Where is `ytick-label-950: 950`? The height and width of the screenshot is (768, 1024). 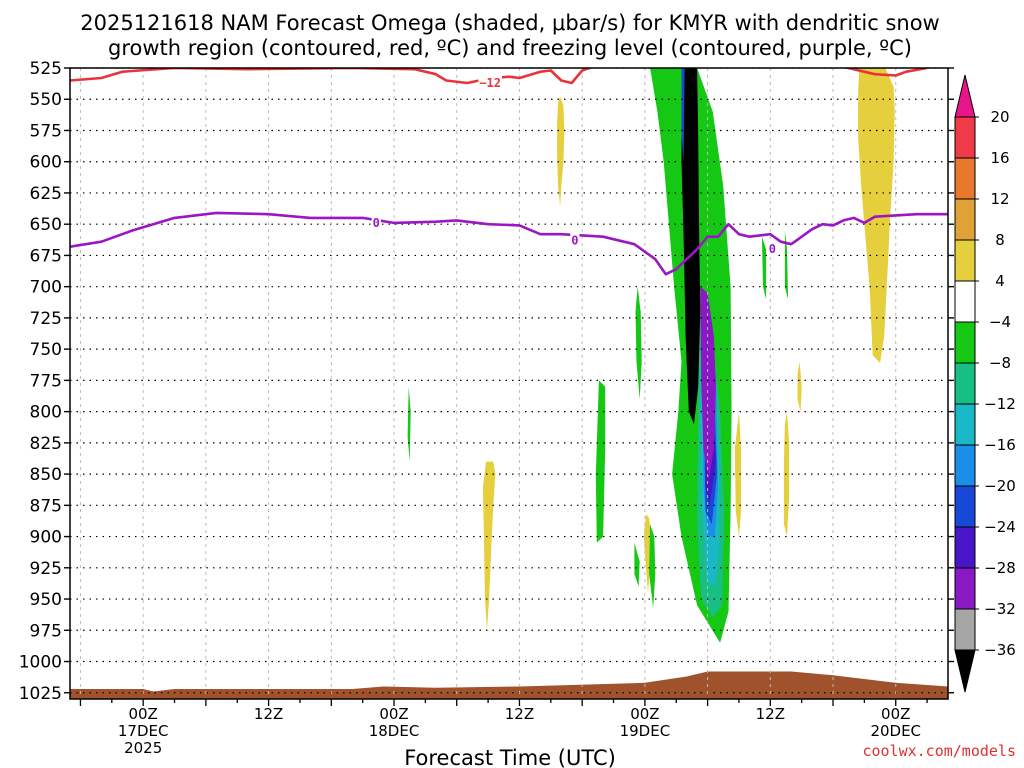
ytick-label-950: 950 is located at coordinates (46, 600).